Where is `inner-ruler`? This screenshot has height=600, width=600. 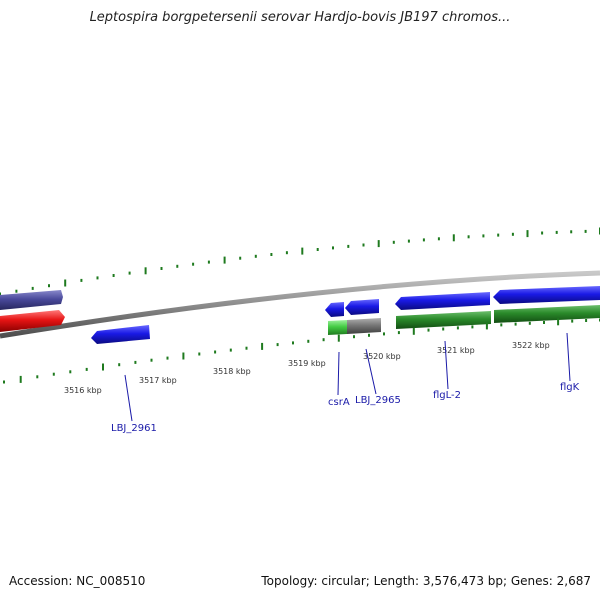 inner-ruler is located at coordinates (301, 351).